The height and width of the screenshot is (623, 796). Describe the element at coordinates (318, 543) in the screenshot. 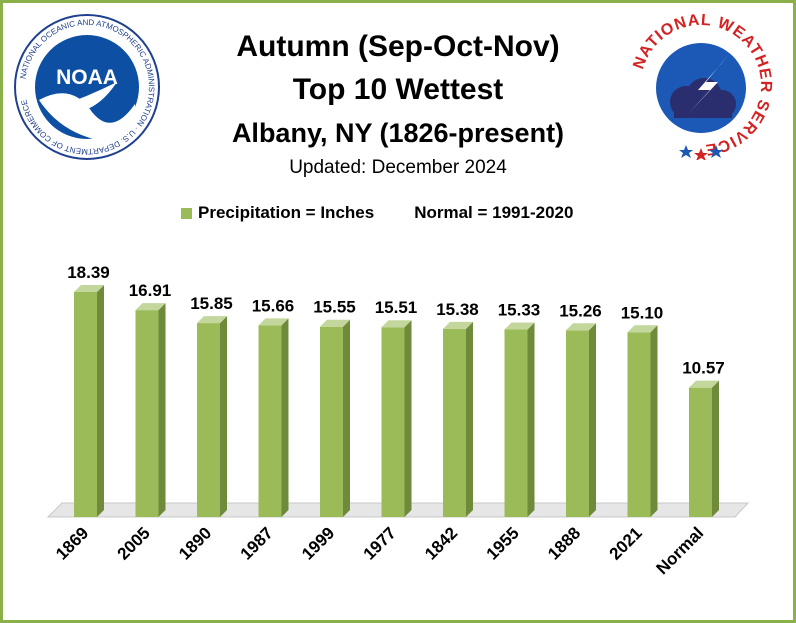

I see `x-tick-label: 1999` at that location.